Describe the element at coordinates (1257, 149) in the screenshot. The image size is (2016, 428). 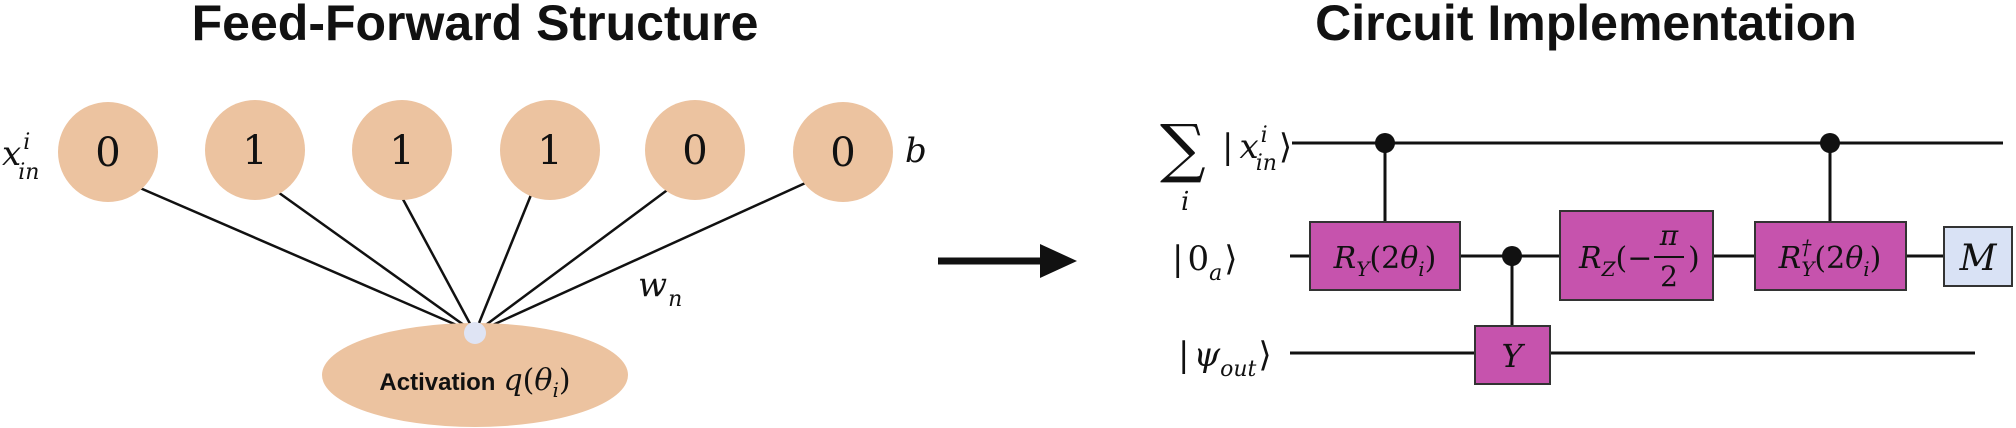
I see `input-ket-label: | xi in⟩` at that location.